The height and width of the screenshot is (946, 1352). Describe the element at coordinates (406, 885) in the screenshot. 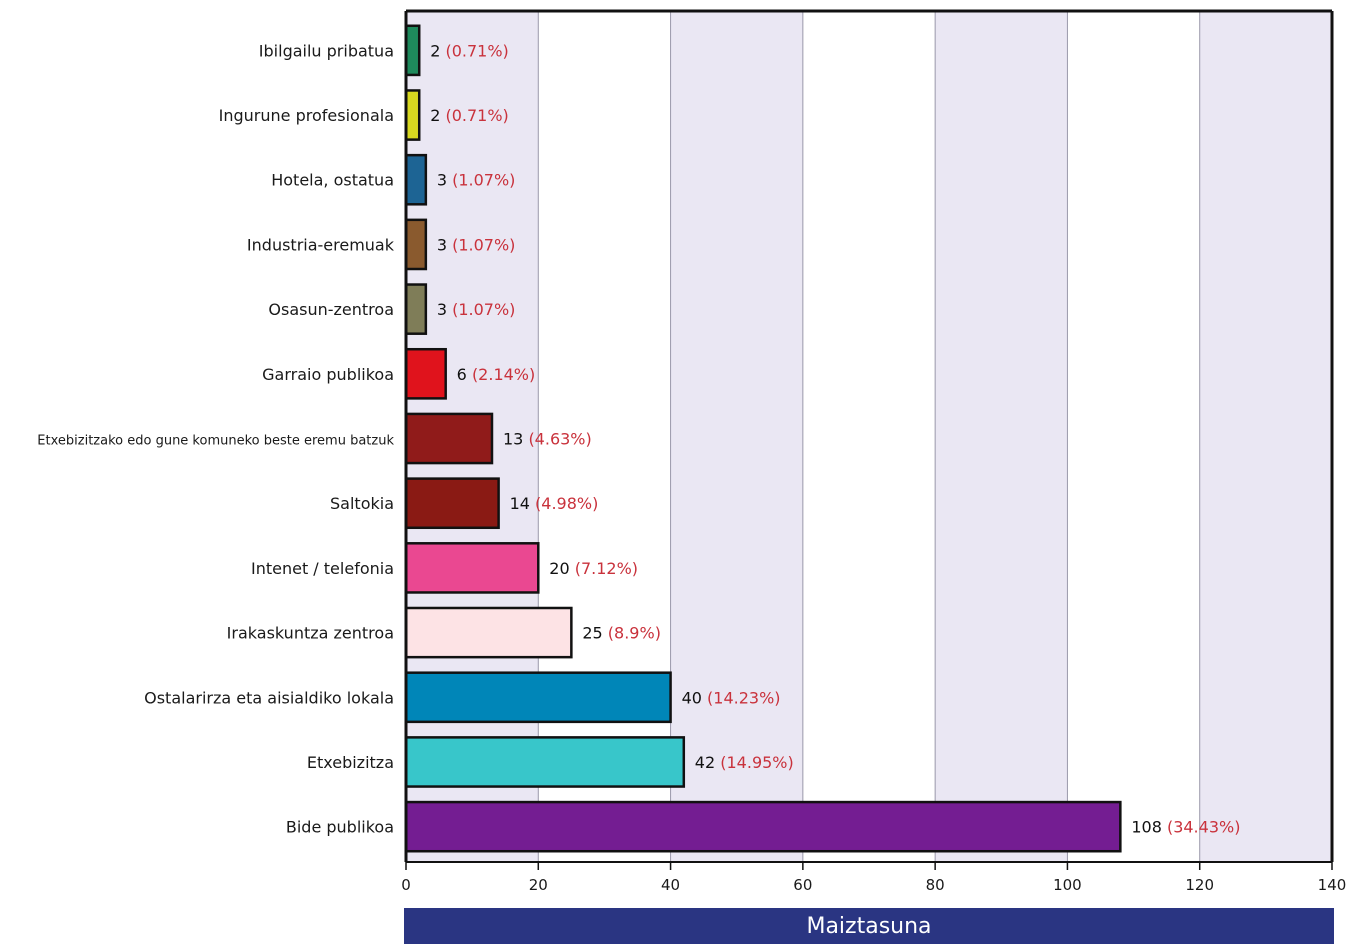

I see `x-tick-label: 0` at that location.